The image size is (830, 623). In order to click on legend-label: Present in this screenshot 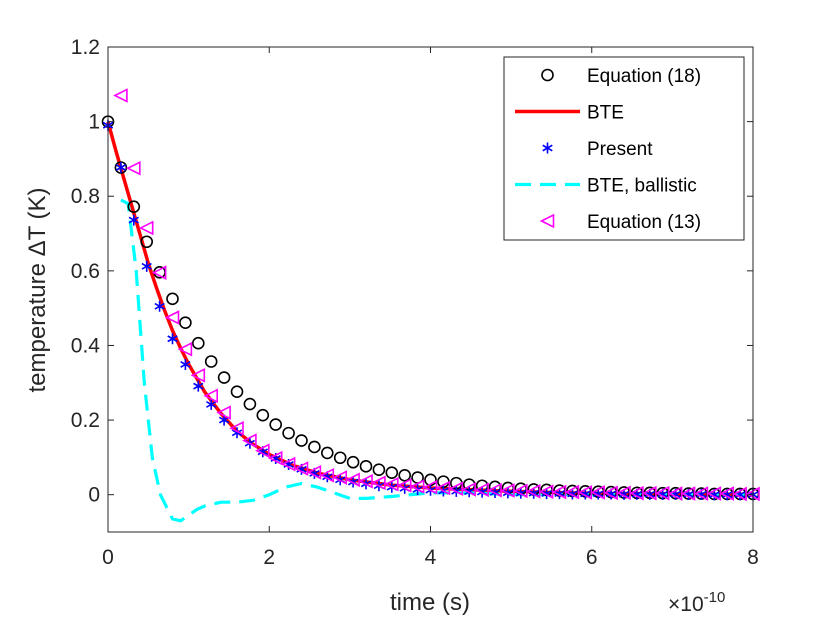, I will do `click(620, 149)`.